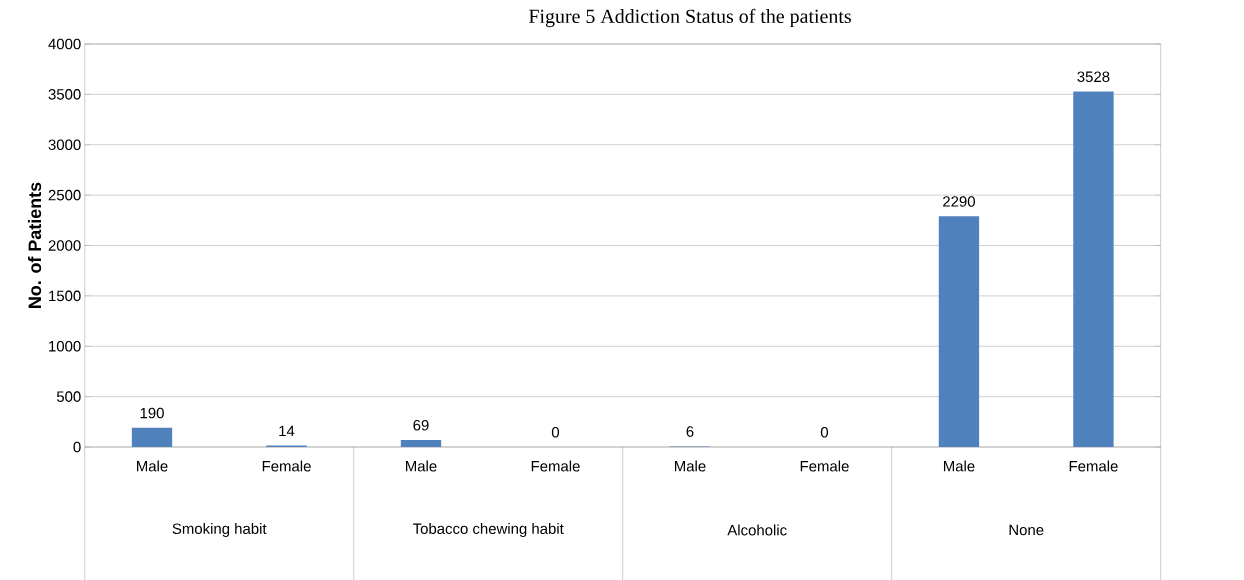 Image resolution: width=1244 pixels, height=580 pixels. Describe the element at coordinates (1093, 77) in the screenshot. I see `data-label: 3528` at that location.